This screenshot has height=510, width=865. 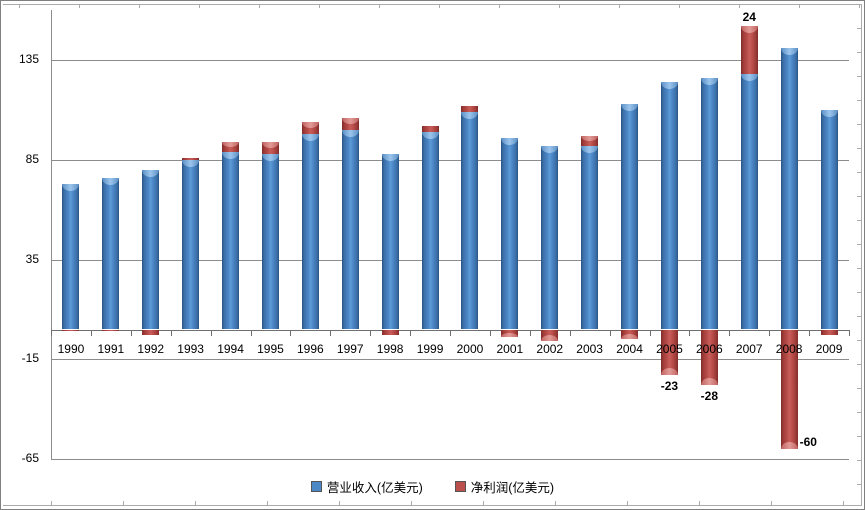 I want to click on bar-profit-1996, so click(x=310, y=128).